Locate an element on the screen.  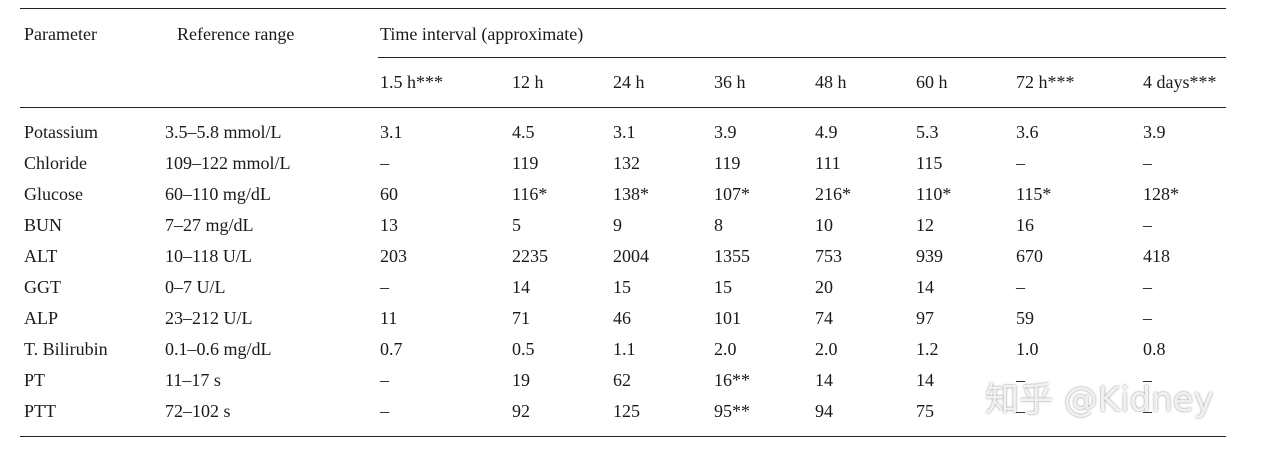
value-cell: 138* is located at coordinates (631, 194).